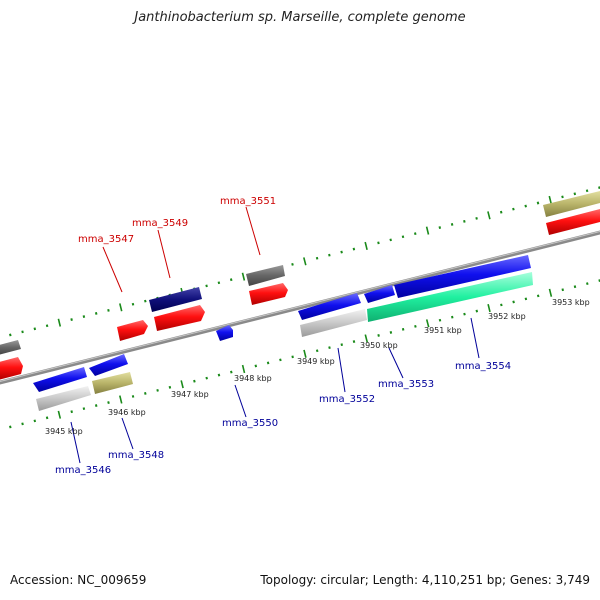 The width and height of the screenshot is (600, 600). What do you see at coordinates (248, 201) in the screenshot?
I see `gene-label-mma_3551: mma_3551` at bounding box center [248, 201].